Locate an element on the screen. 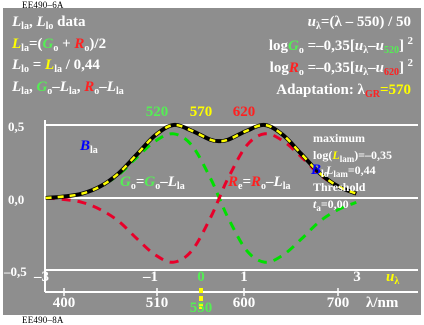  u-axis-label: uλ is located at coordinates (392, 278).